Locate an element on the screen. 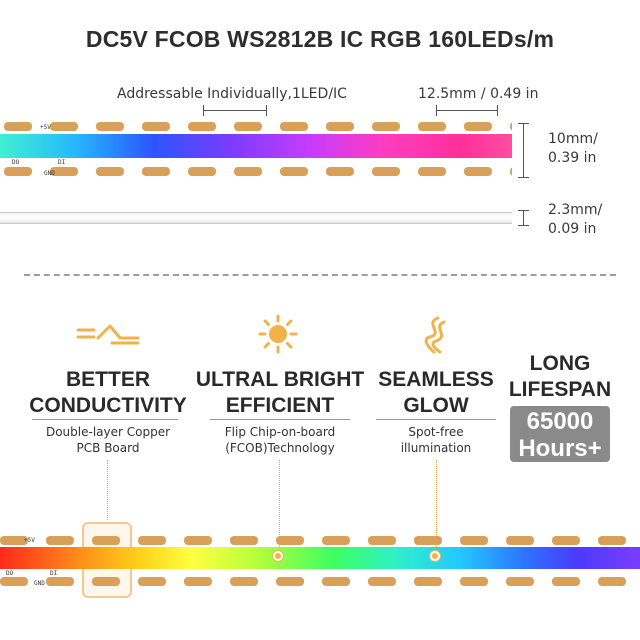  bottom-strip-di-label: DI is located at coordinates (54, 573).